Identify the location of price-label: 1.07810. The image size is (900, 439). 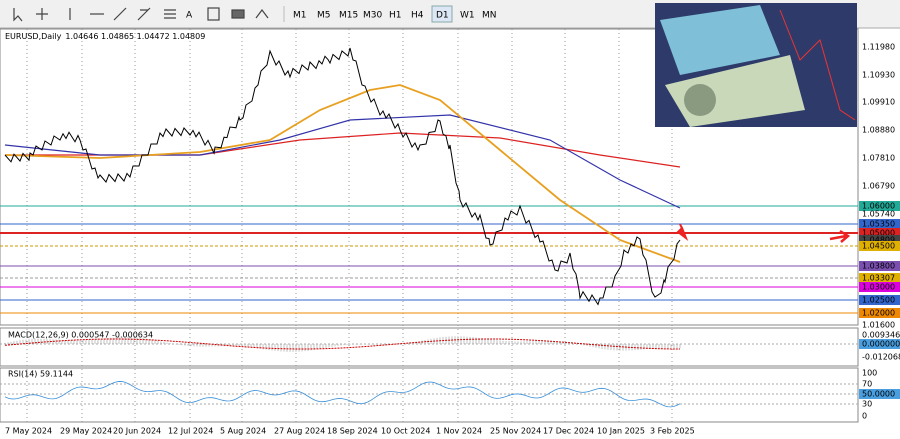
(878, 158).